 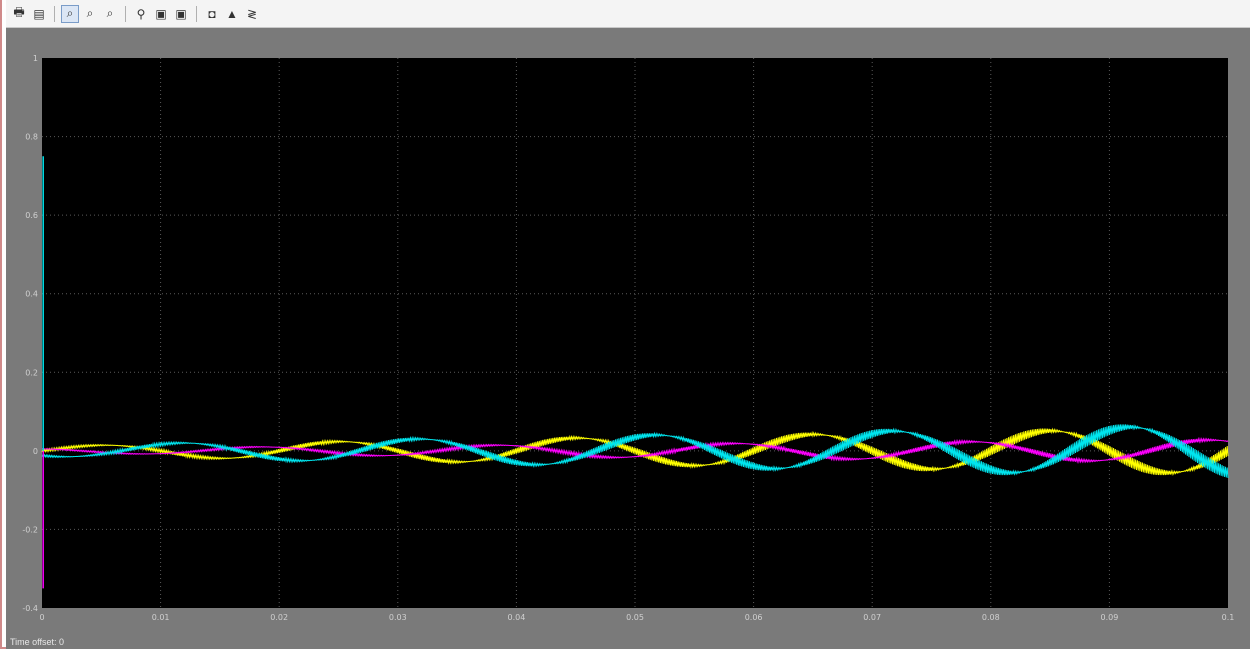 What do you see at coordinates (628, 14) in the screenshot?
I see `scope-toolbar: 🖶 ▤ ⌕ ⌕ ⌕ ⚲ ▣ ▣ ◘ ▲ ≷` at bounding box center [628, 14].